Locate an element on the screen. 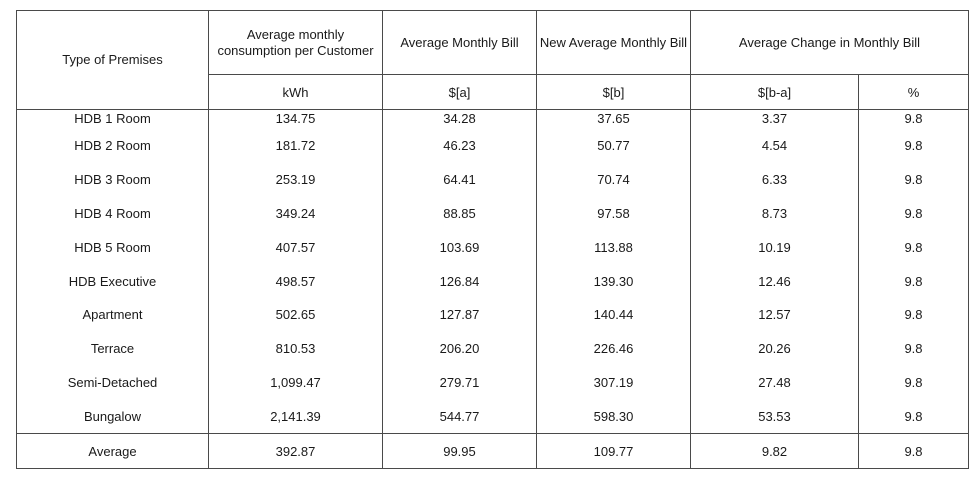  header-change: Average Change in Monthly Bill is located at coordinates (829, 42).